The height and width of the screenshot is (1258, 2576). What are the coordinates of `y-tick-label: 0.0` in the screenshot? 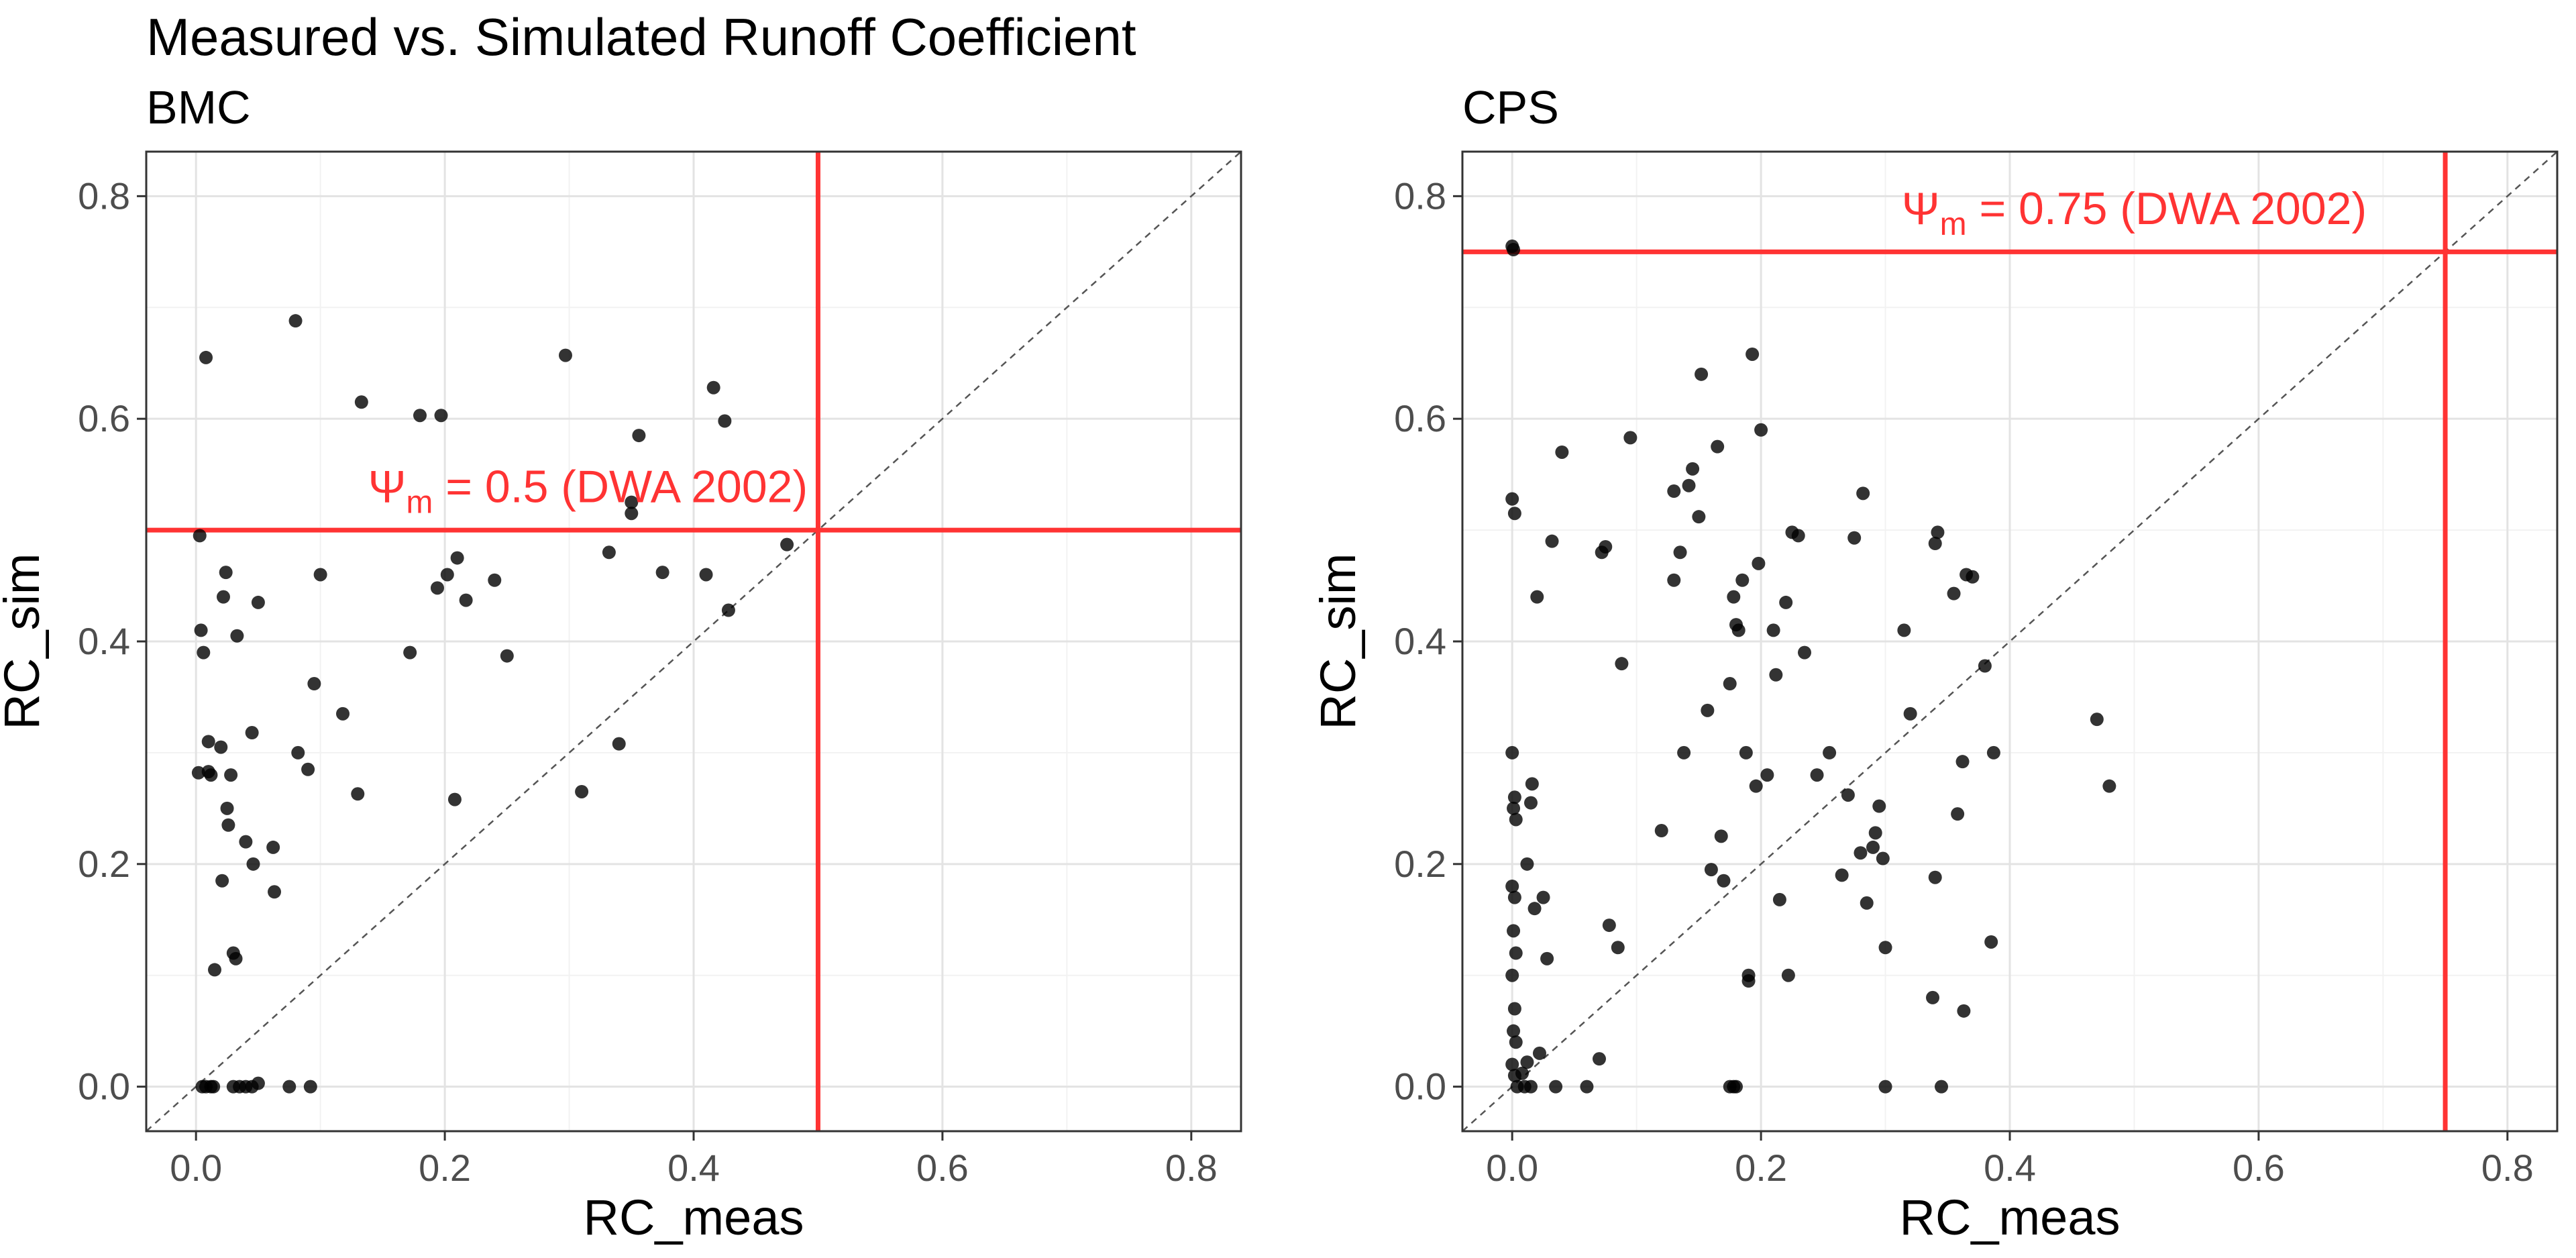 It's located at (1420, 1086).